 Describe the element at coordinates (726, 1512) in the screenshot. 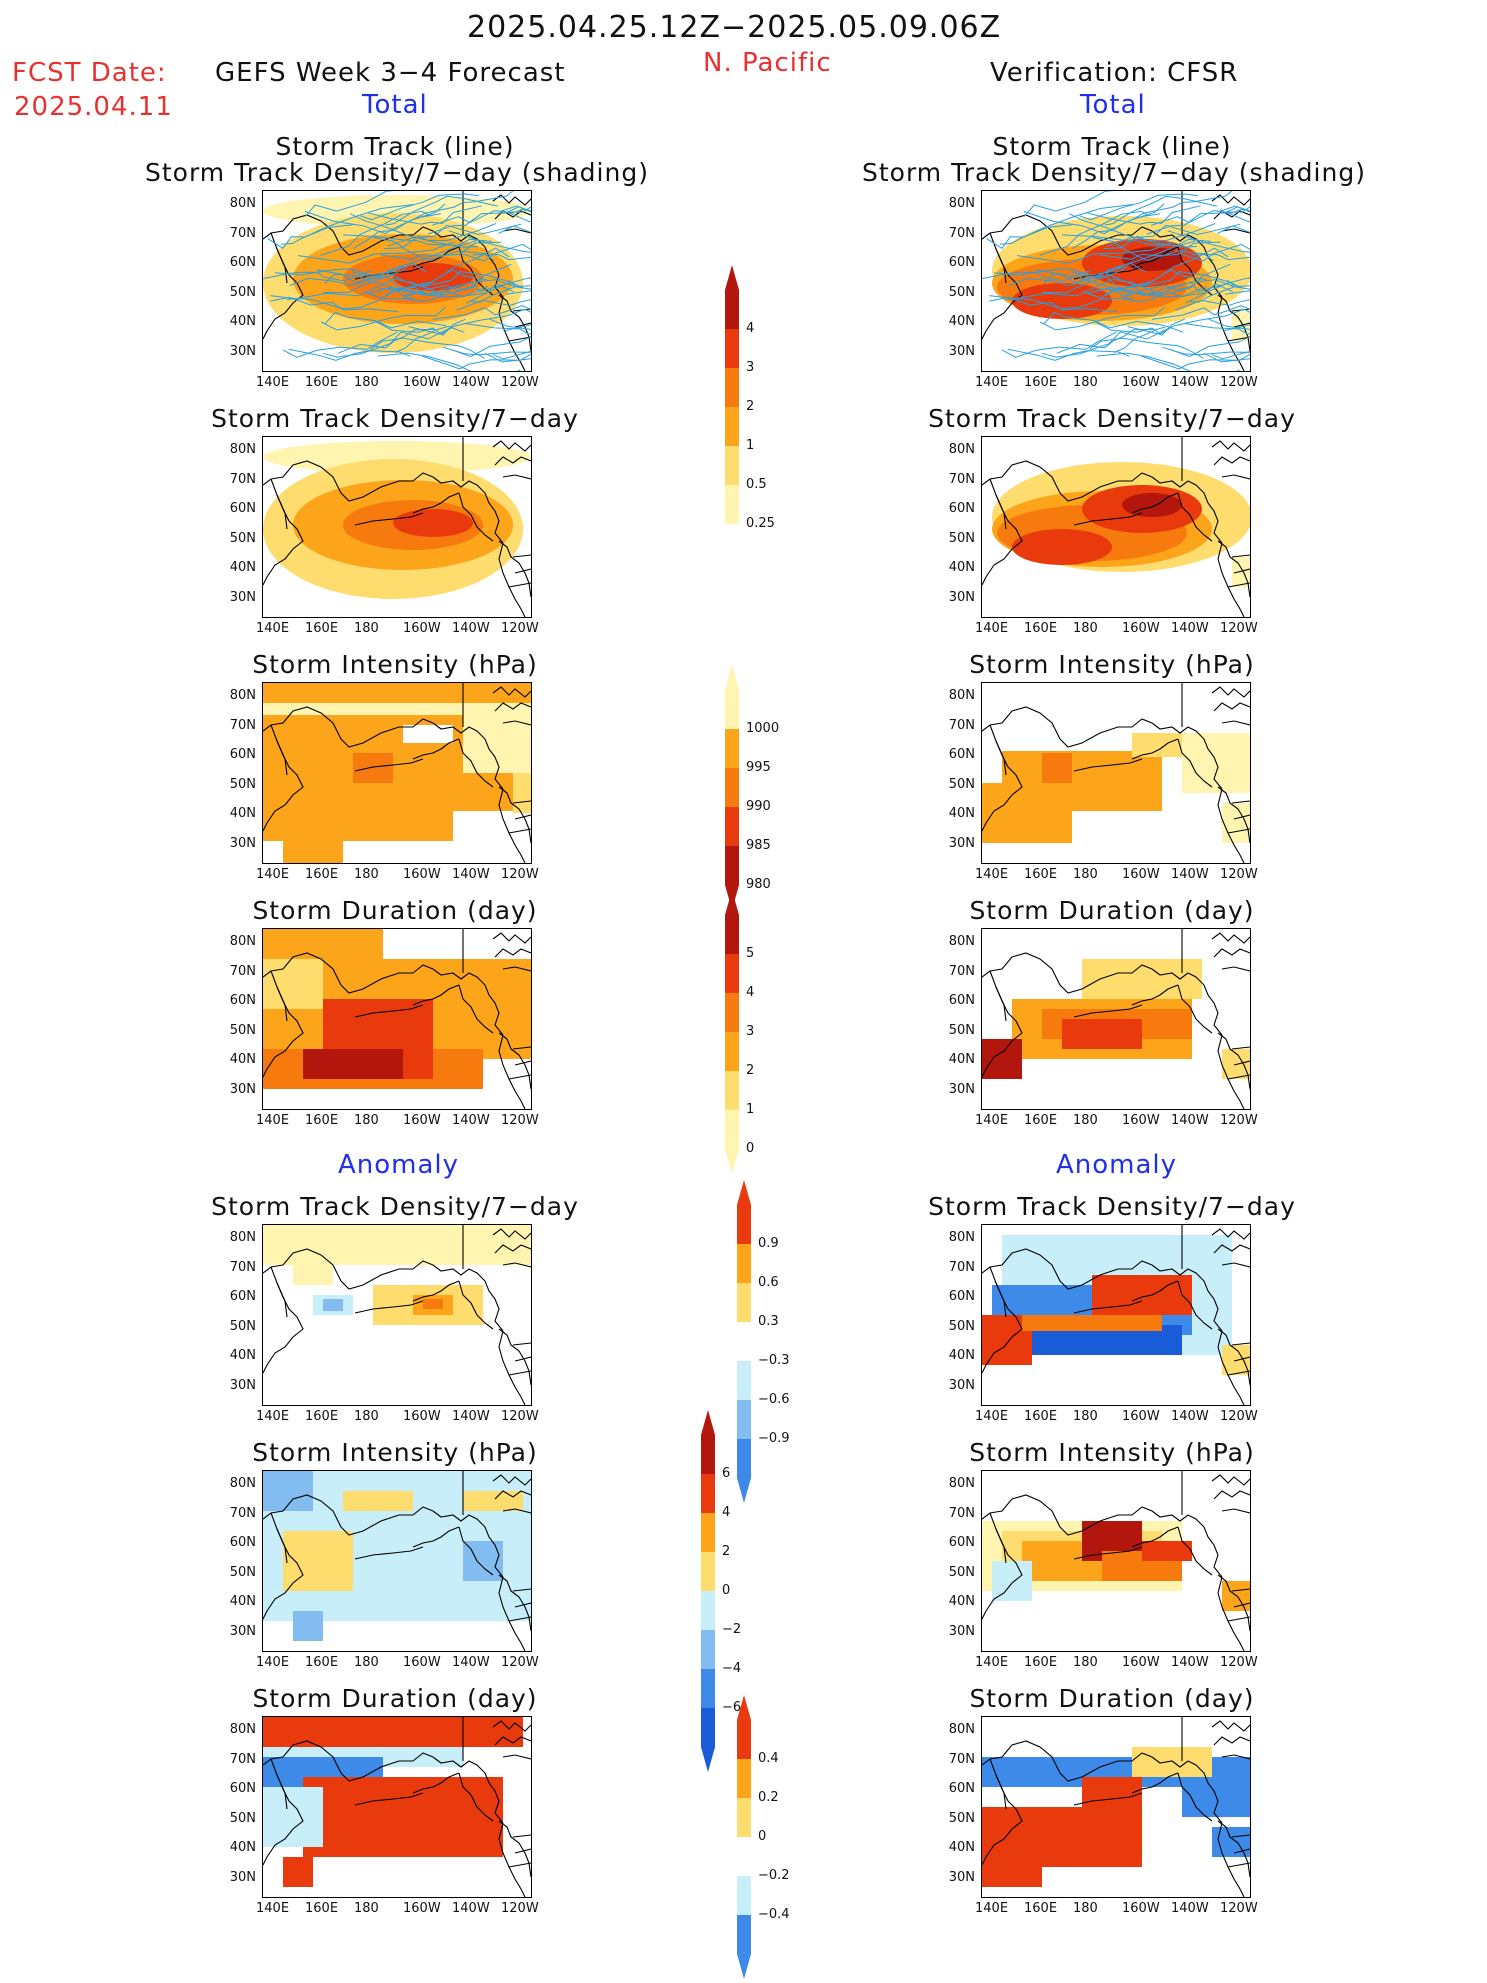

I see `colorbar-tick-label: 4` at that location.